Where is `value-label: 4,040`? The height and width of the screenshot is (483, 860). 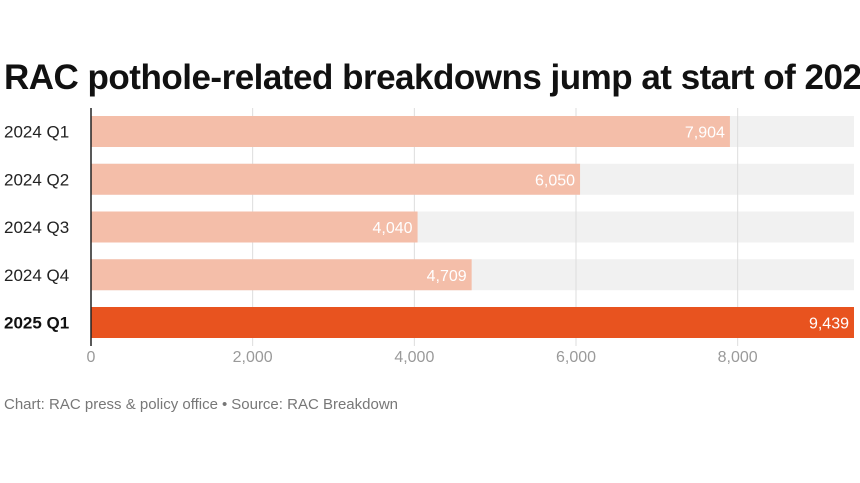 value-label: 4,040 is located at coordinates (393, 228).